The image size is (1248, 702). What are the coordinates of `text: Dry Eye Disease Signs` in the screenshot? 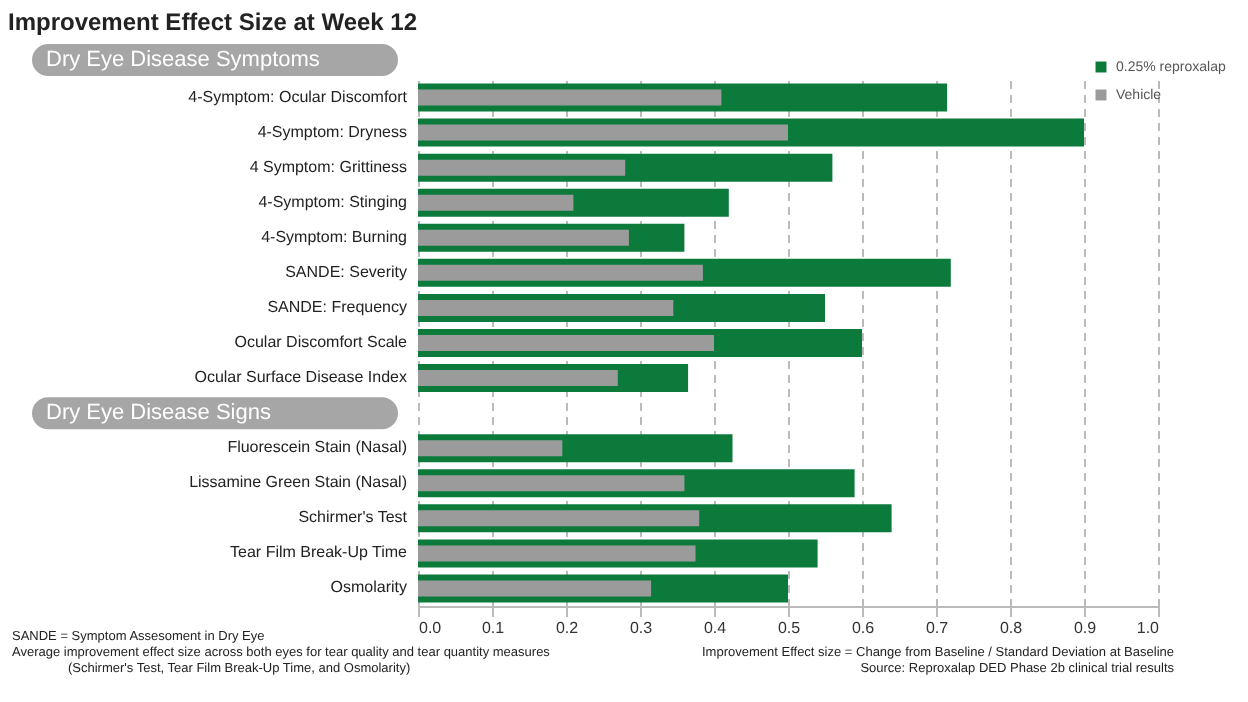 It's located at (159, 413).